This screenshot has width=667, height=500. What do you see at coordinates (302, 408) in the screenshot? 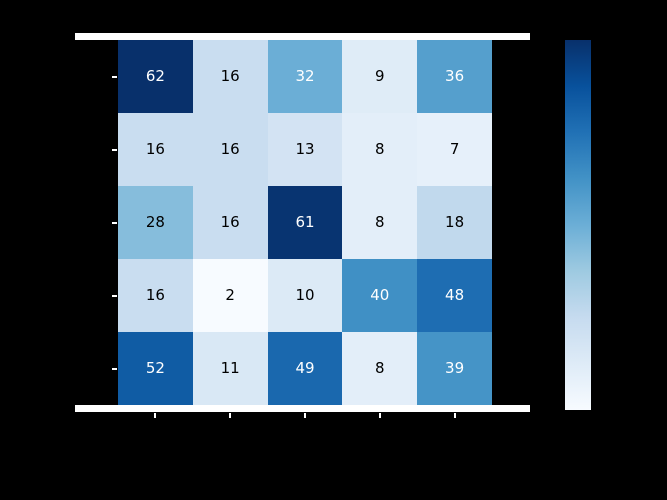
I see `axes-bottom-edge` at bounding box center [302, 408].